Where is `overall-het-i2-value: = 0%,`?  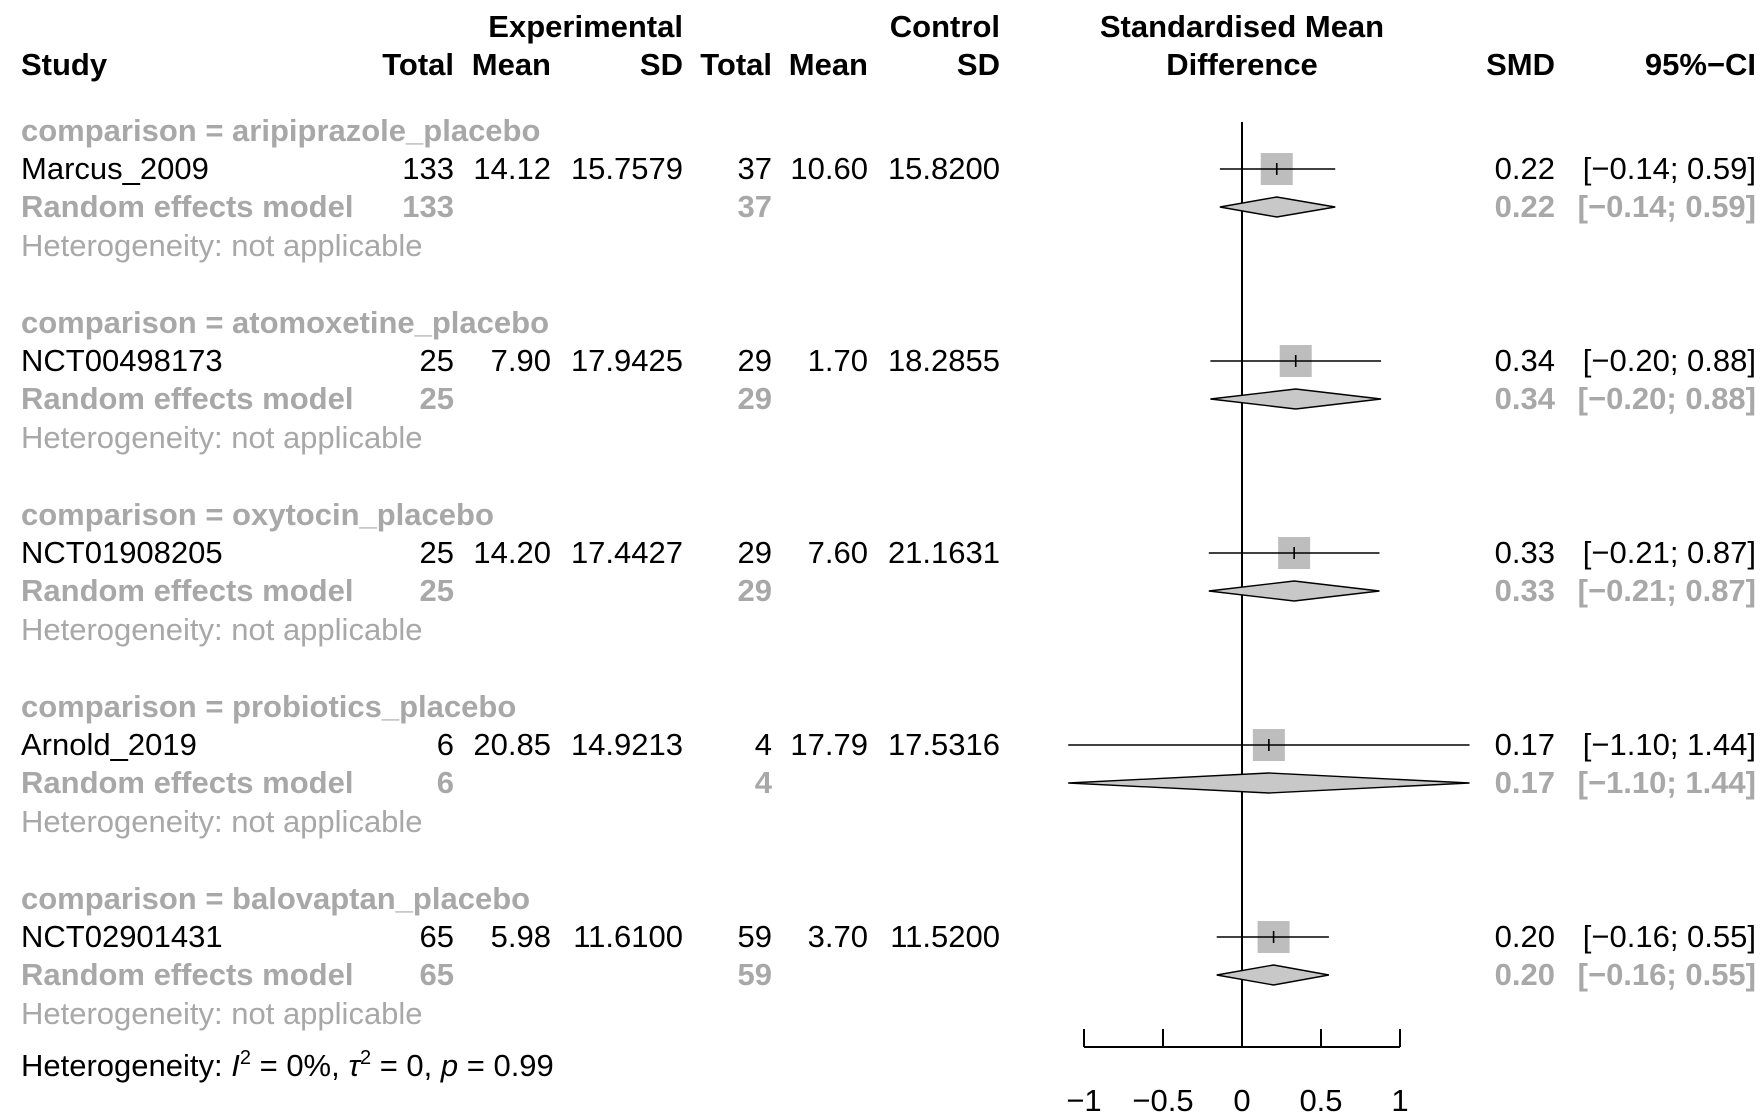 overall-het-i2-value: = 0%, is located at coordinates (299, 1065).